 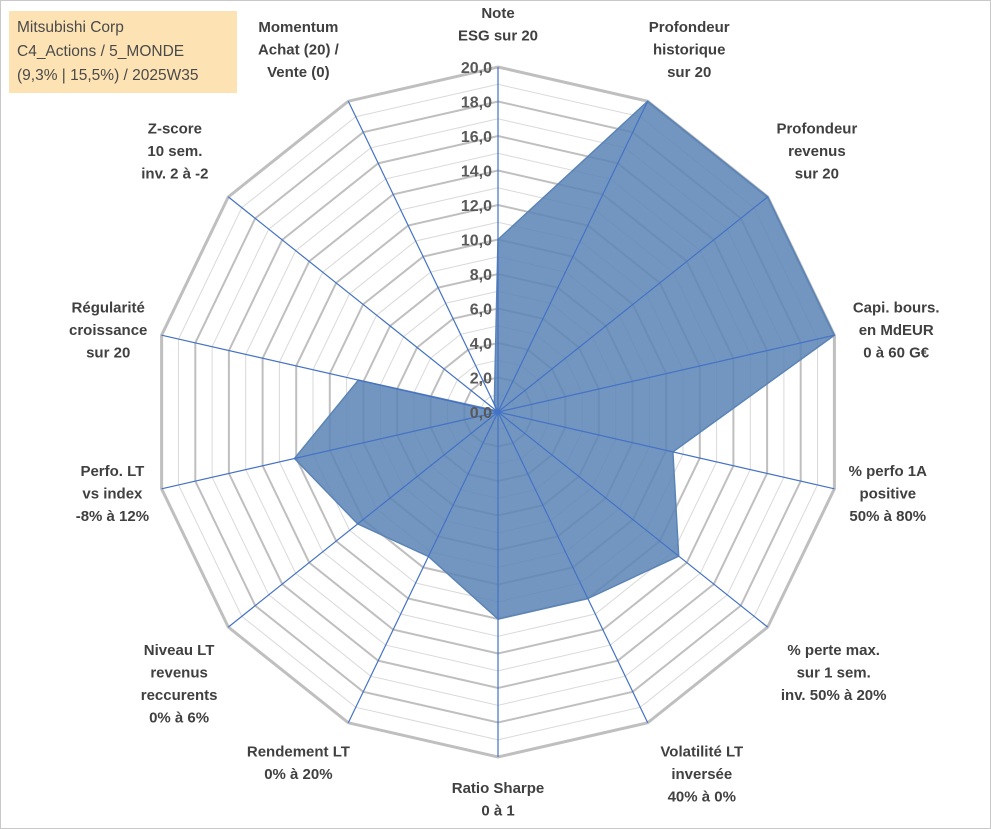 I want to click on tick-label: 10,0, so click(x=476, y=241).